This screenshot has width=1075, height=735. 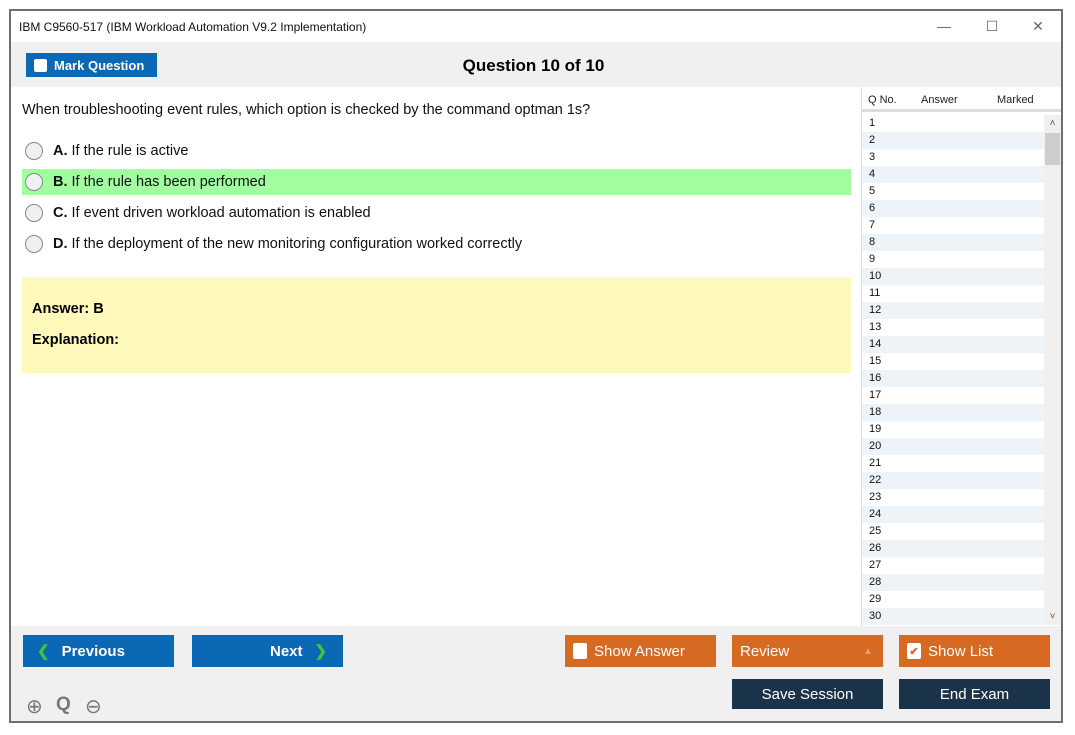 What do you see at coordinates (875, 531) in the screenshot?
I see `list-row: 25` at bounding box center [875, 531].